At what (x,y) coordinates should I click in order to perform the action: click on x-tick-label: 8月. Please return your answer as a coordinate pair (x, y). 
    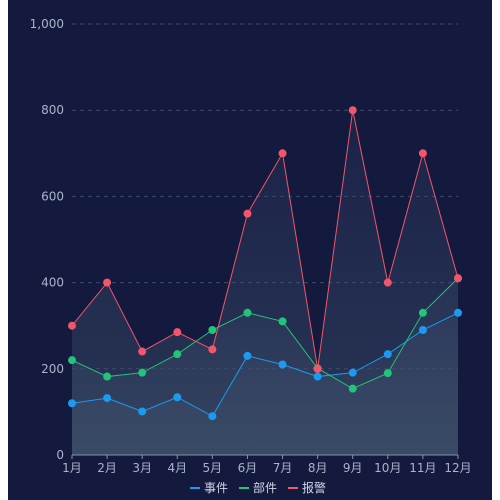
    Looking at the image, I should click on (318, 468).